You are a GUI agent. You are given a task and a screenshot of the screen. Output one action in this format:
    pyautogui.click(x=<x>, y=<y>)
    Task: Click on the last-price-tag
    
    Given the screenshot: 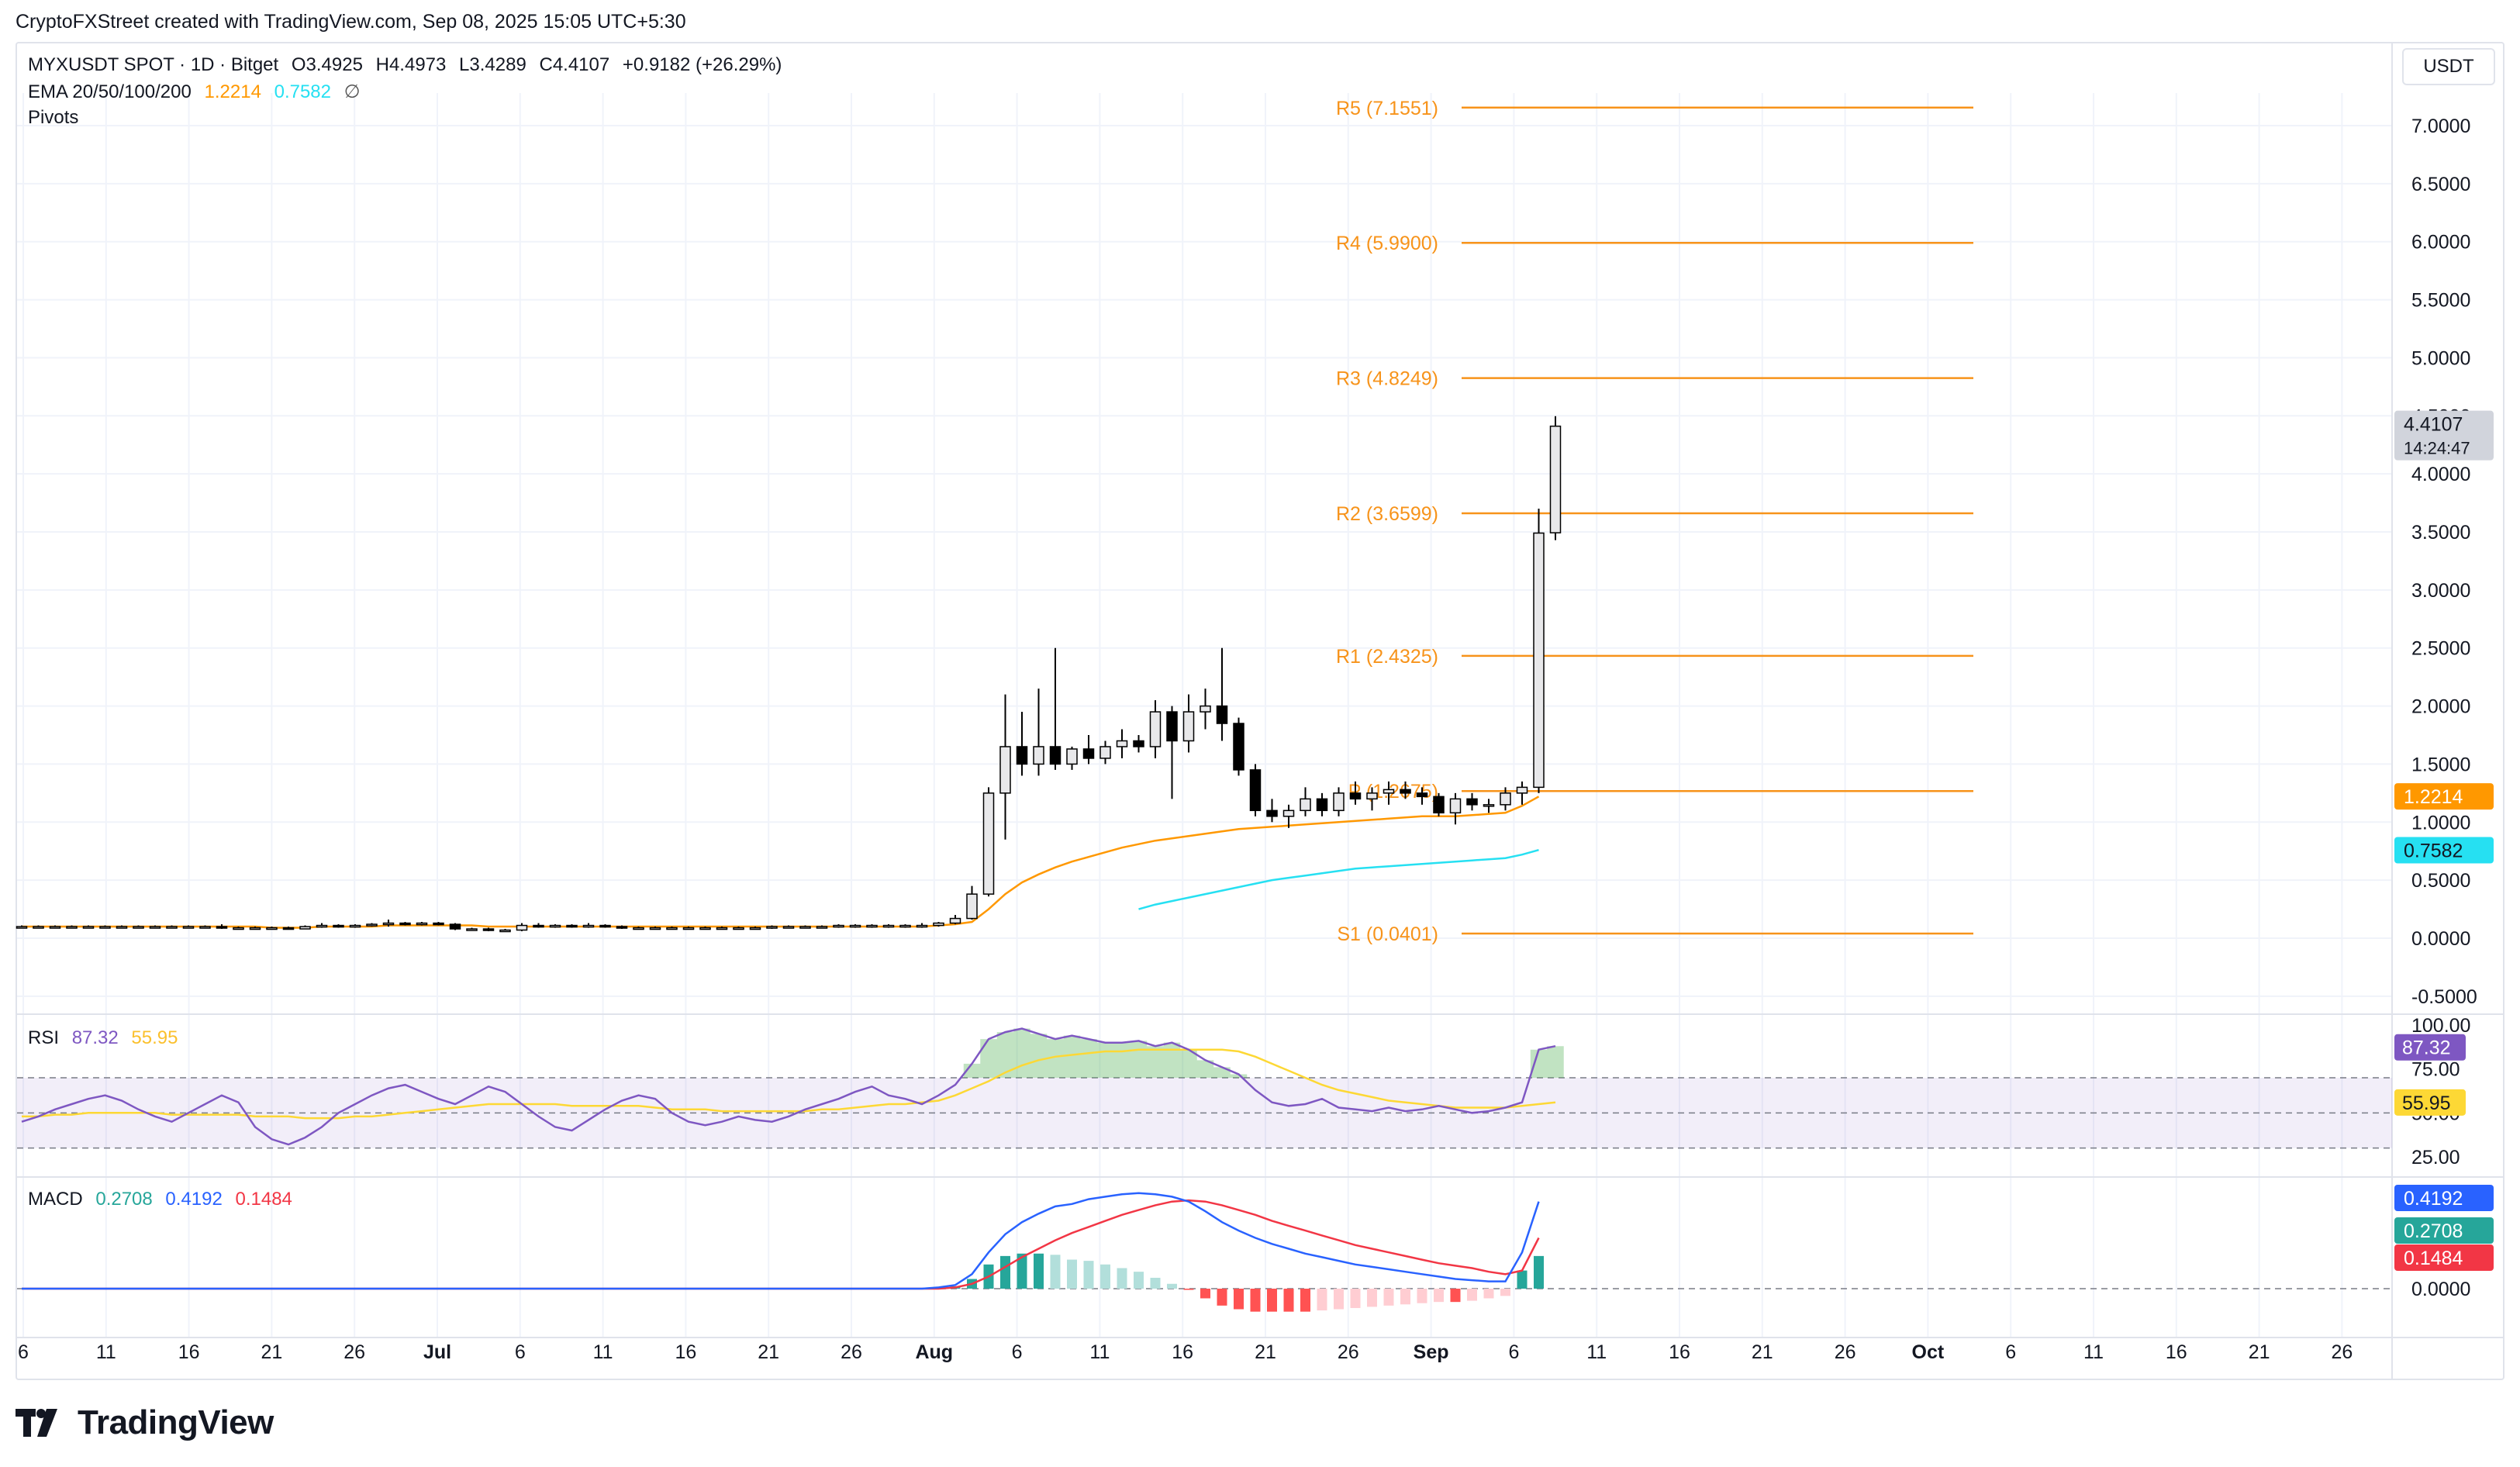 What is the action you would take?
    pyautogui.click(x=2444, y=435)
    